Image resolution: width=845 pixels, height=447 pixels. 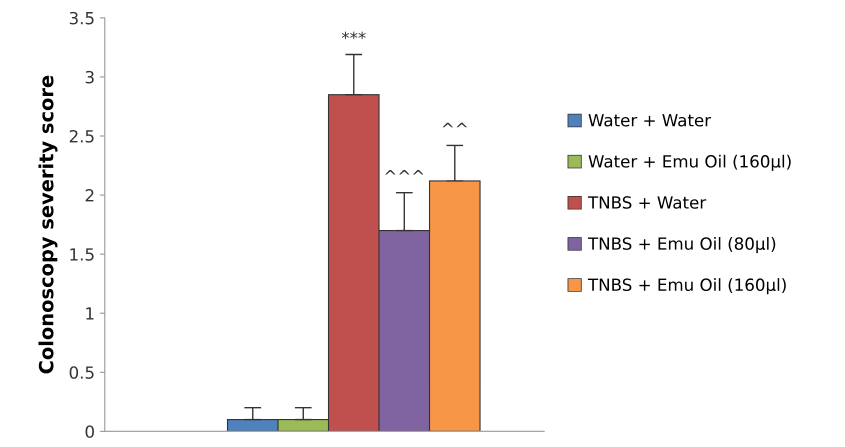 What do you see at coordinates (650, 120) in the screenshot?
I see `legend-label: Water + Water` at bounding box center [650, 120].